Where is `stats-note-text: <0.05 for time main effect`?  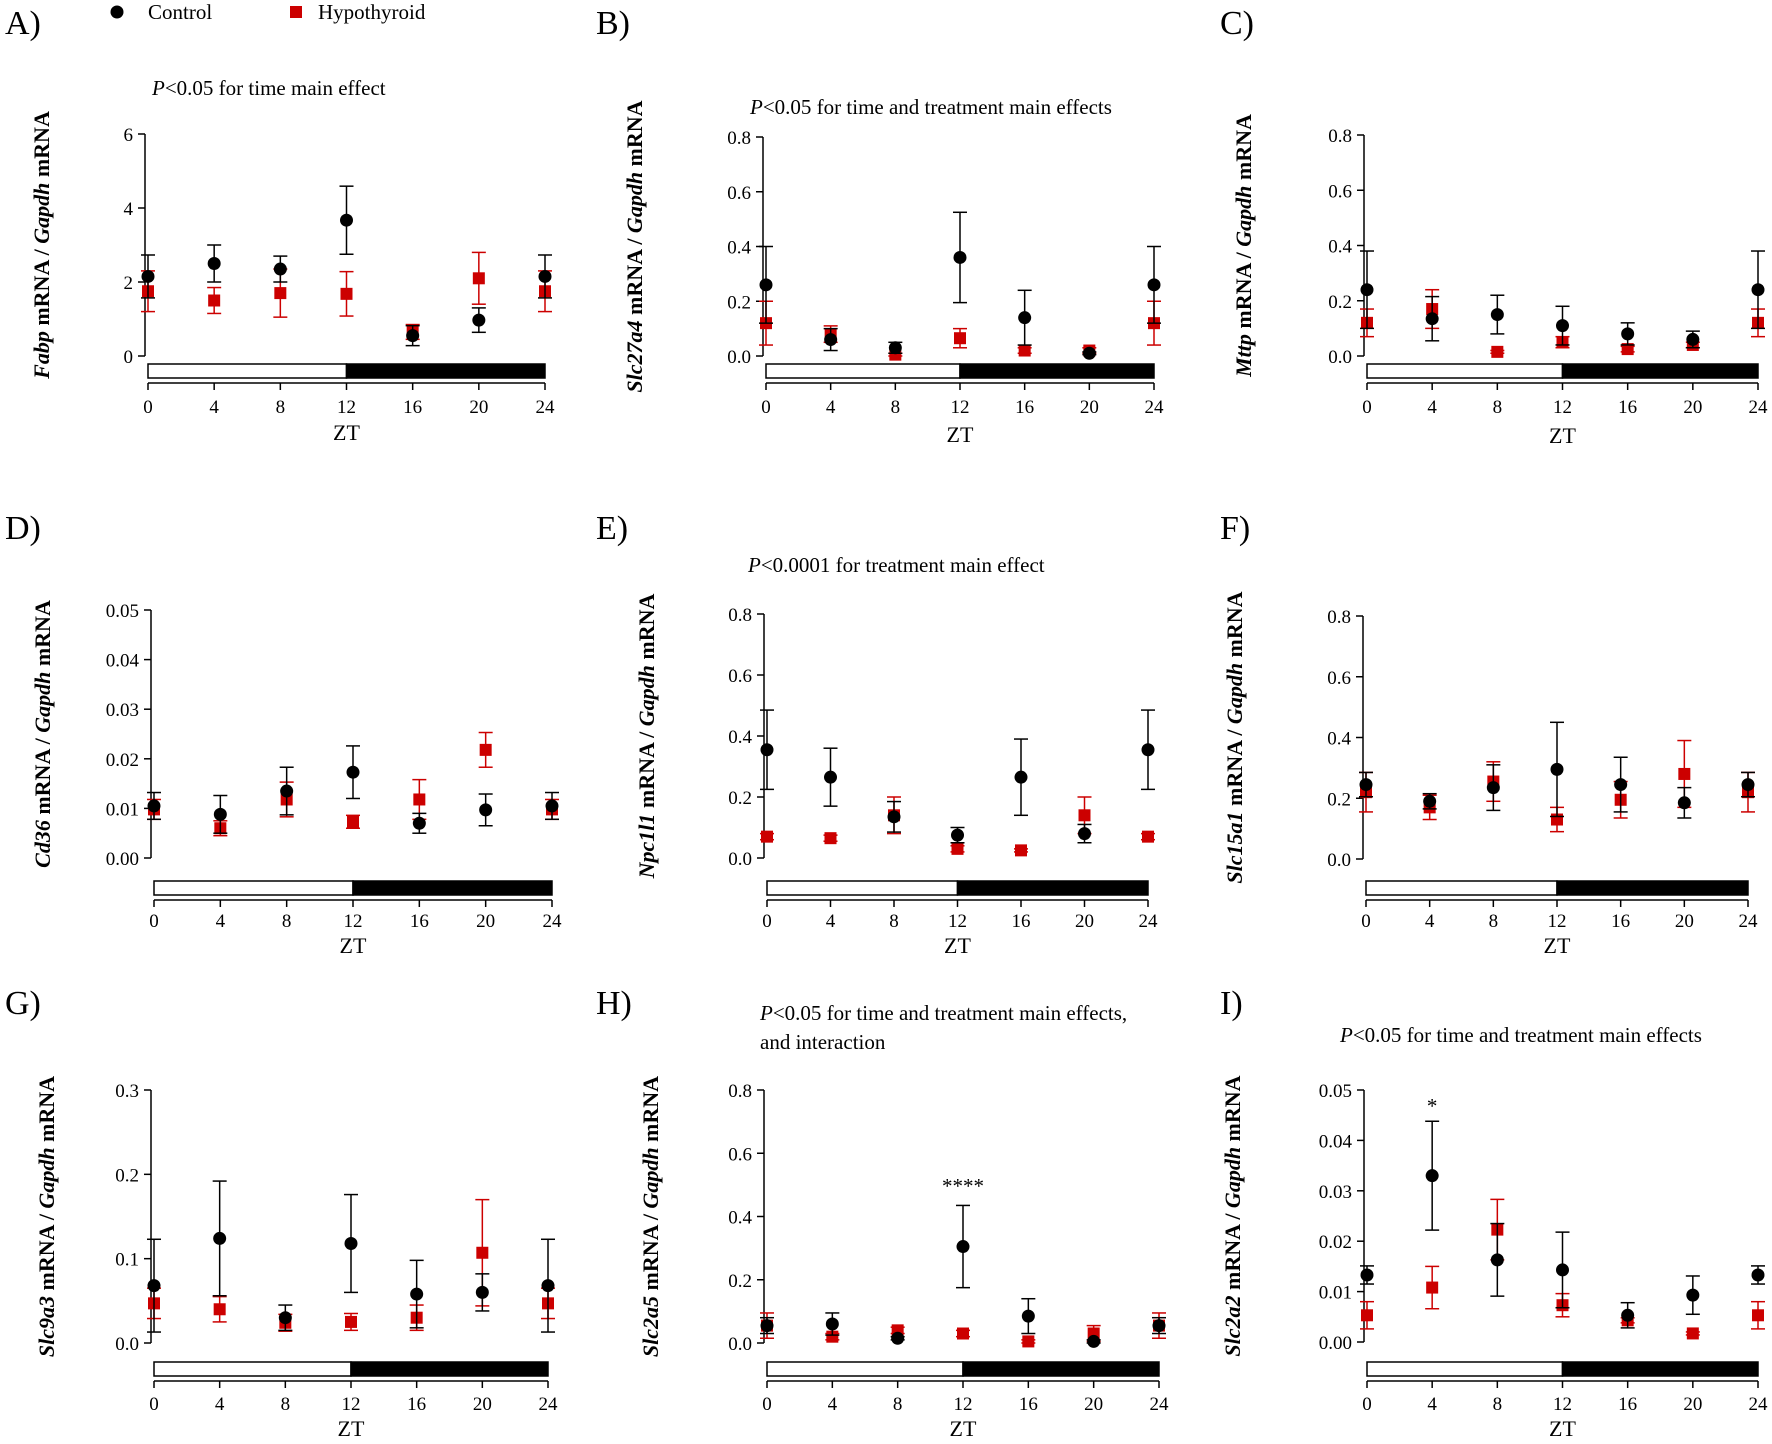
stats-note-text: <0.05 for time main effect is located at coordinates (275, 88).